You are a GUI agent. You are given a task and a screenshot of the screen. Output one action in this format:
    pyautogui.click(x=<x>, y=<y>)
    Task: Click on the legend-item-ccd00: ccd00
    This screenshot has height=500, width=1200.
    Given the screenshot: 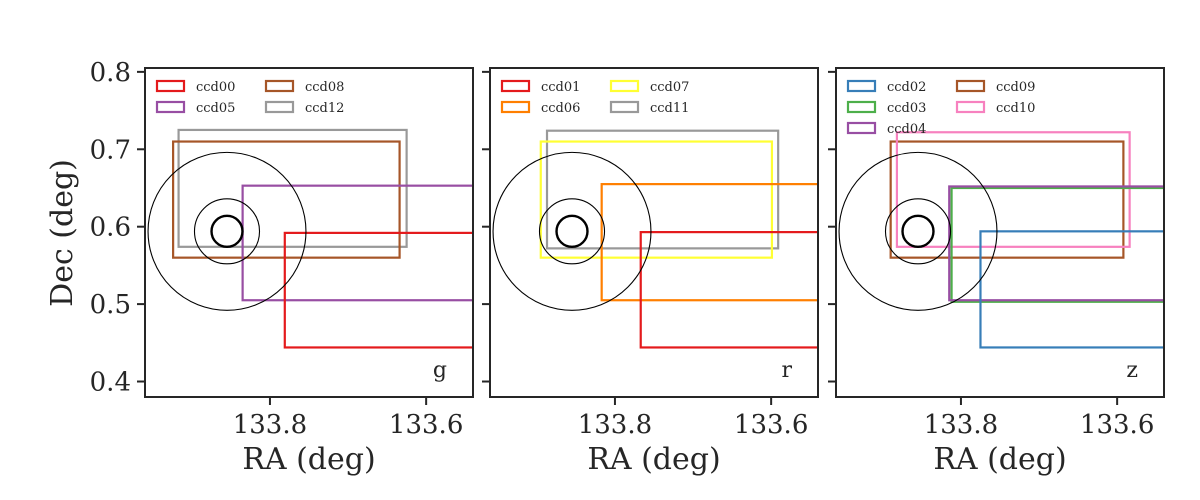 What is the action you would take?
    pyautogui.click(x=195, y=87)
    